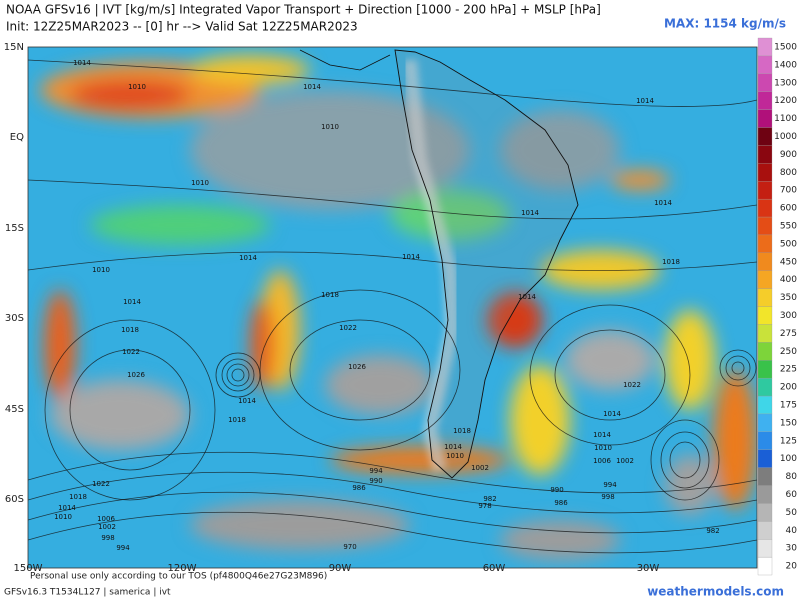  Describe the element at coordinates (106, 519) in the screenshot. I see `isobar-label: 1006` at that location.